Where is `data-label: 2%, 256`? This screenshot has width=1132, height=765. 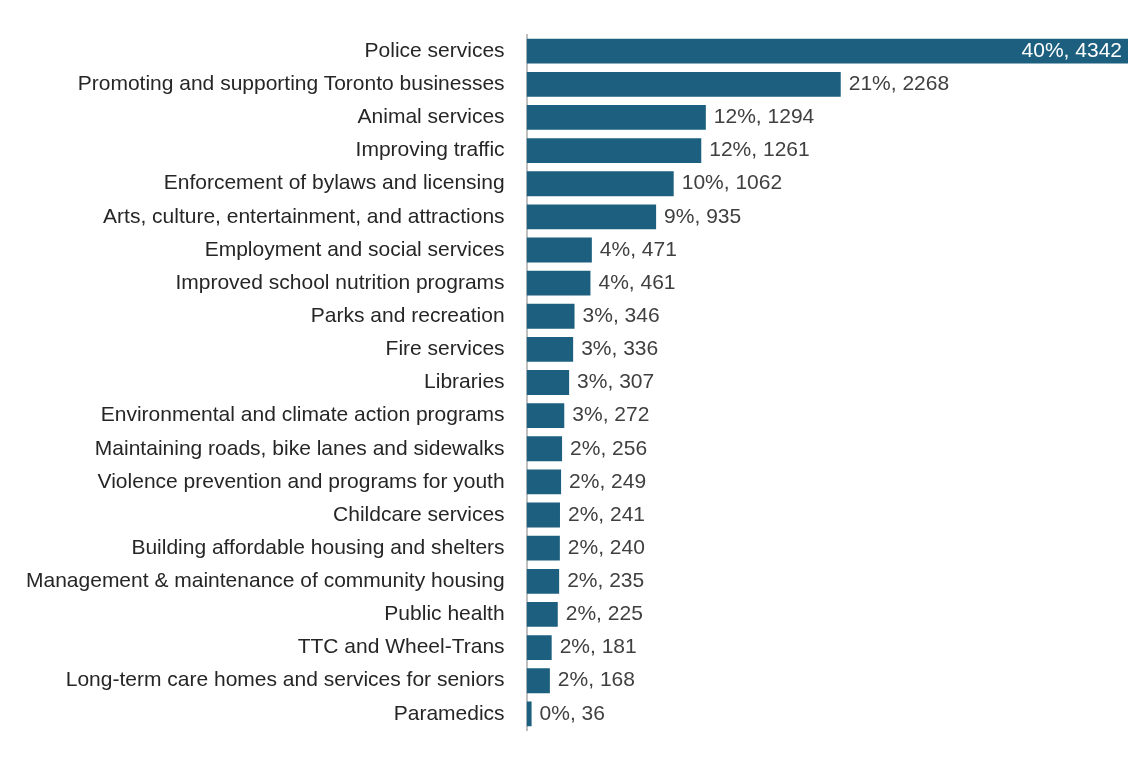 data-label: 2%, 256 is located at coordinates (609, 447).